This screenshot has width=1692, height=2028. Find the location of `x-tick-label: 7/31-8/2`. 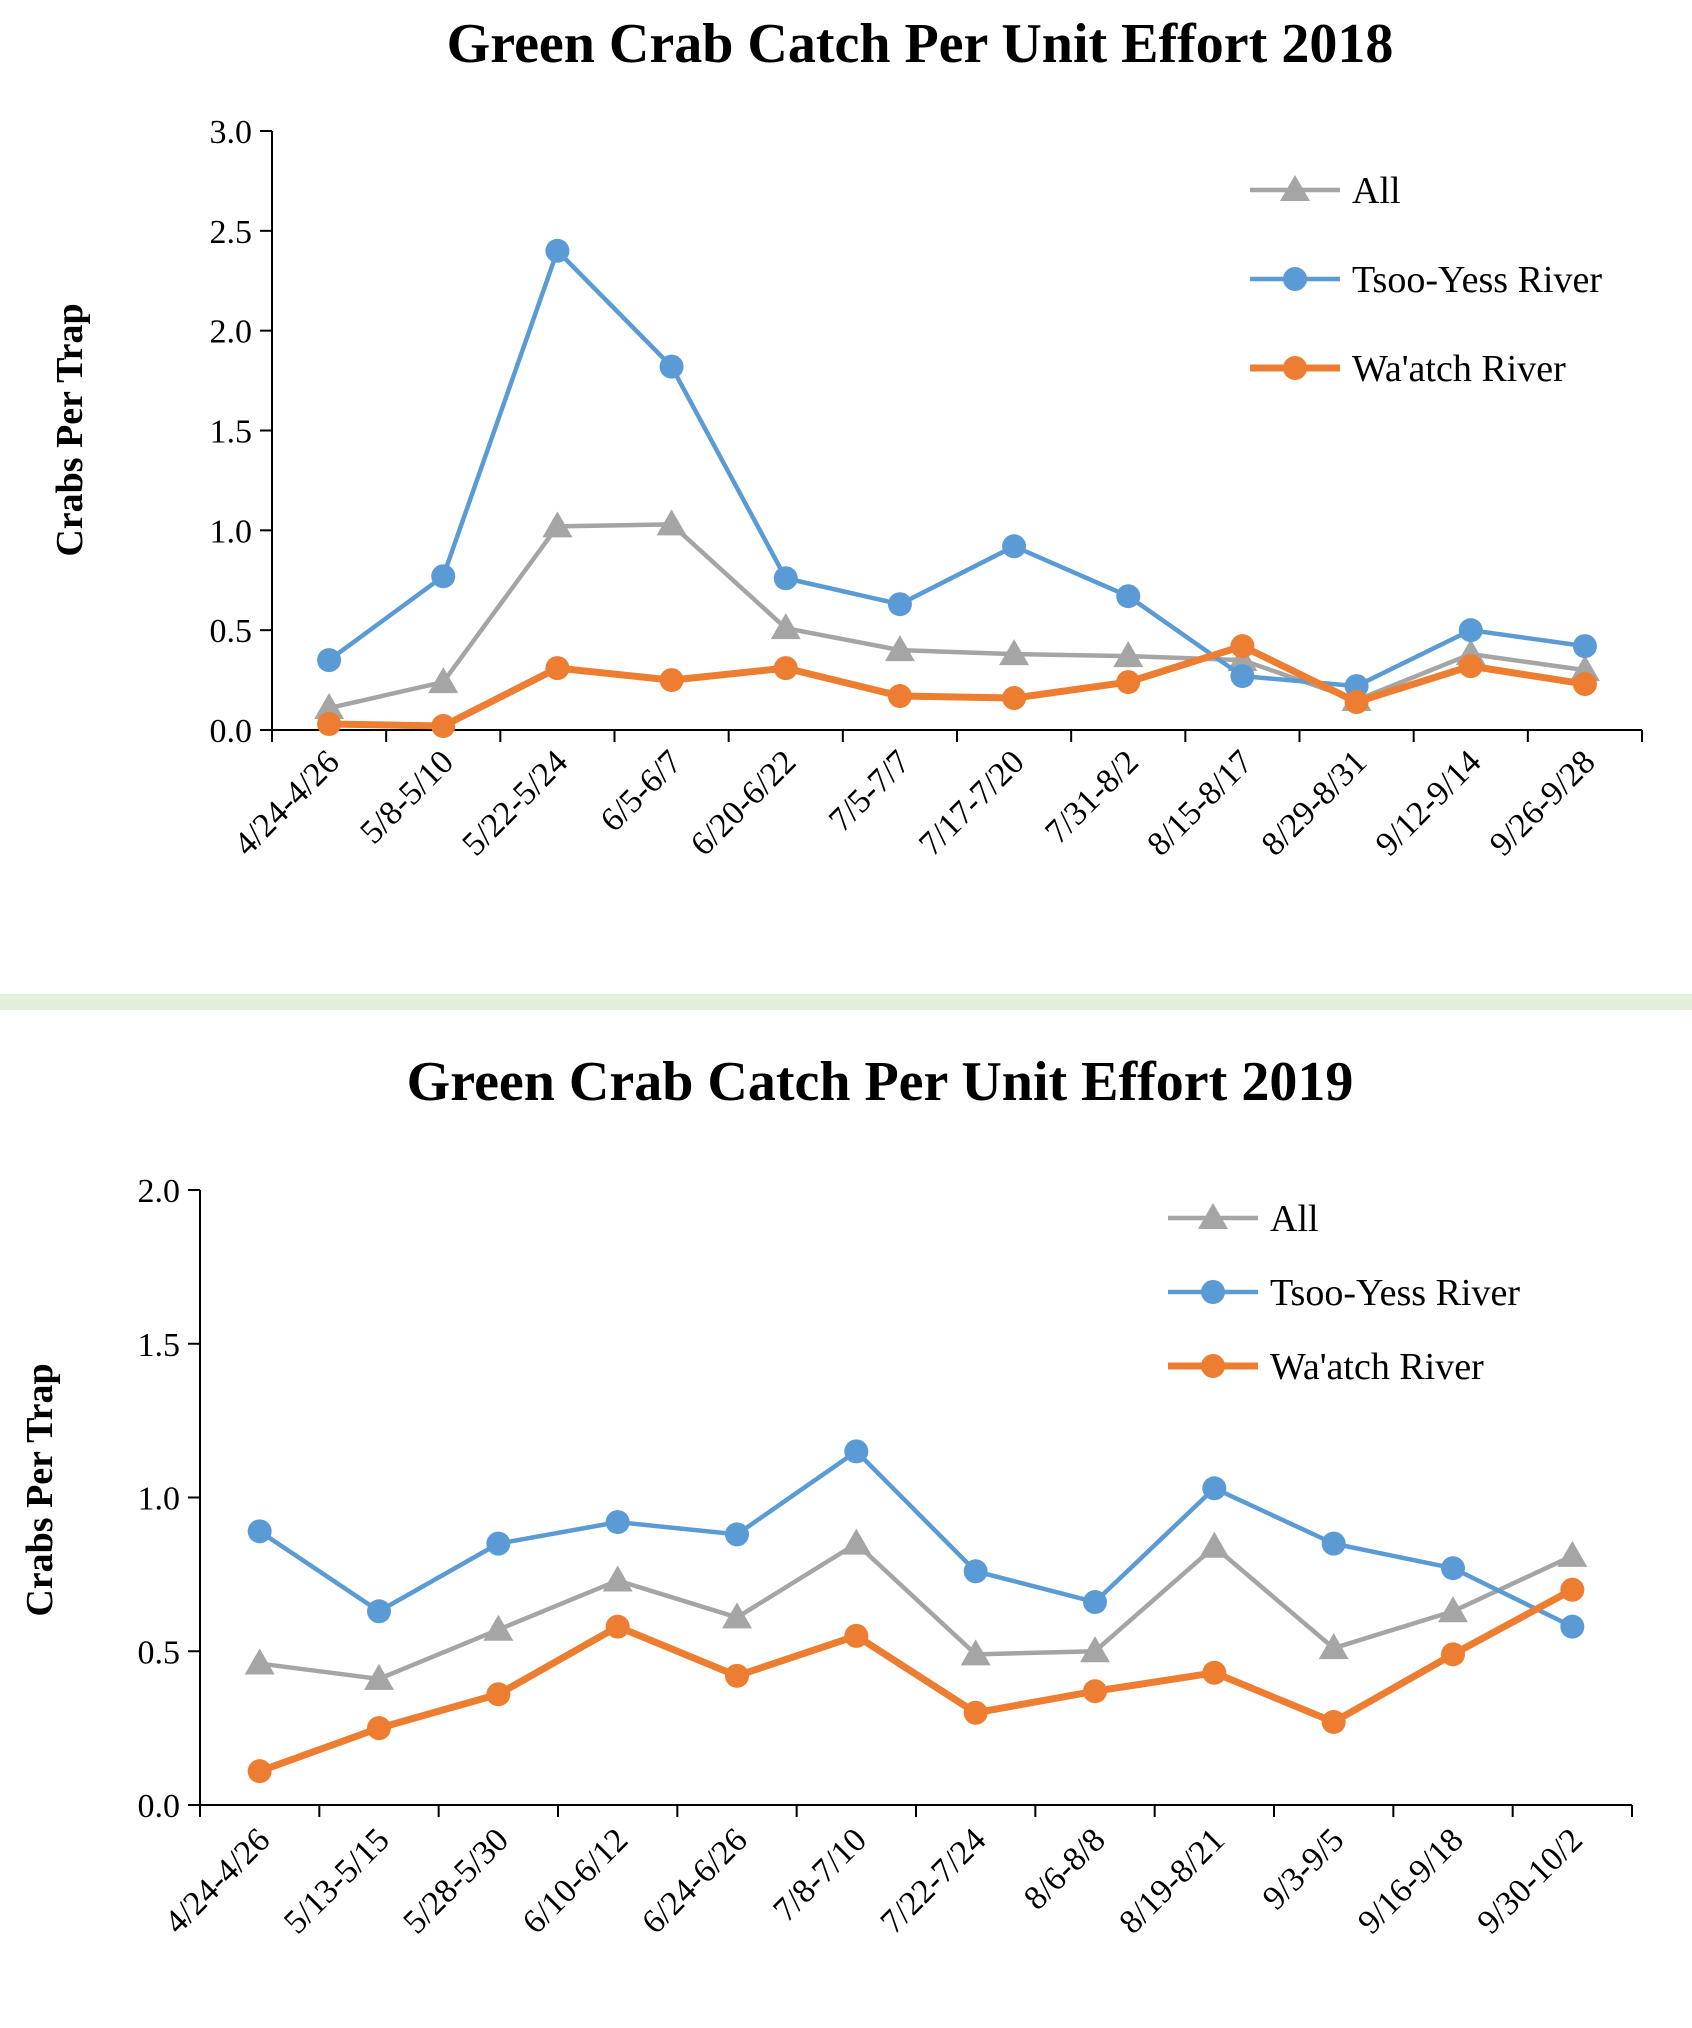

x-tick-label: 7/31-8/2 is located at coordinates (1092, 797).